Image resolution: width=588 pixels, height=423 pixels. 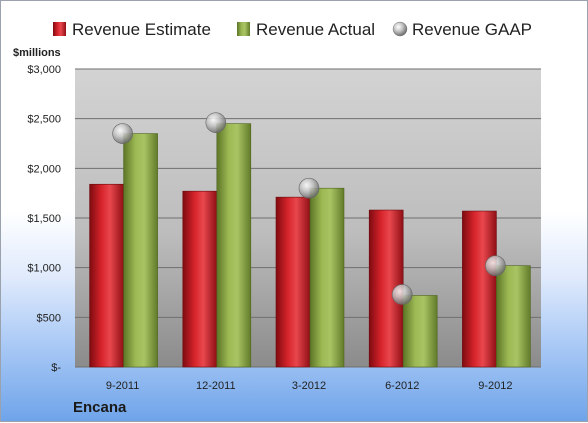 I want to click on y-tick-label: $2,500, so click(x=44, y=120).